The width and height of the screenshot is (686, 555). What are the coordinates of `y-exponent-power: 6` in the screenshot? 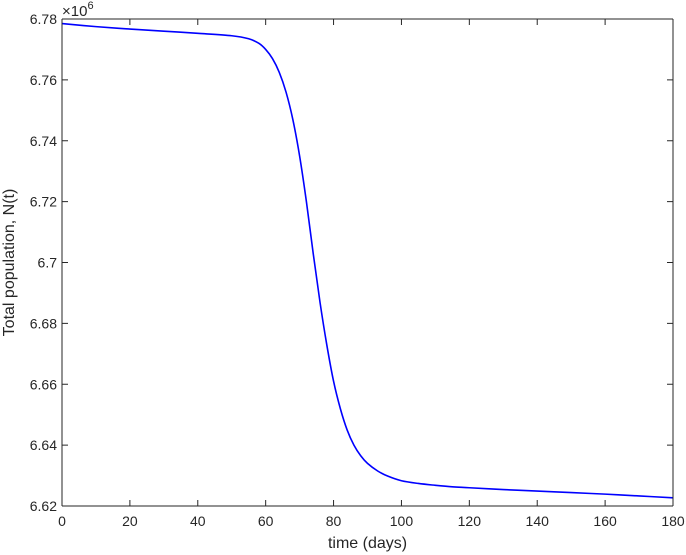 It's located at (90, 6).